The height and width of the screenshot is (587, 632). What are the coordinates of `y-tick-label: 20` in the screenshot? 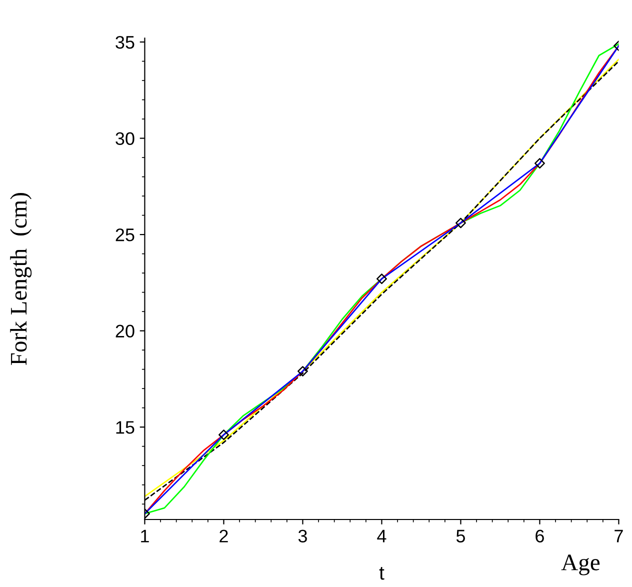 It's located at (125, 331).